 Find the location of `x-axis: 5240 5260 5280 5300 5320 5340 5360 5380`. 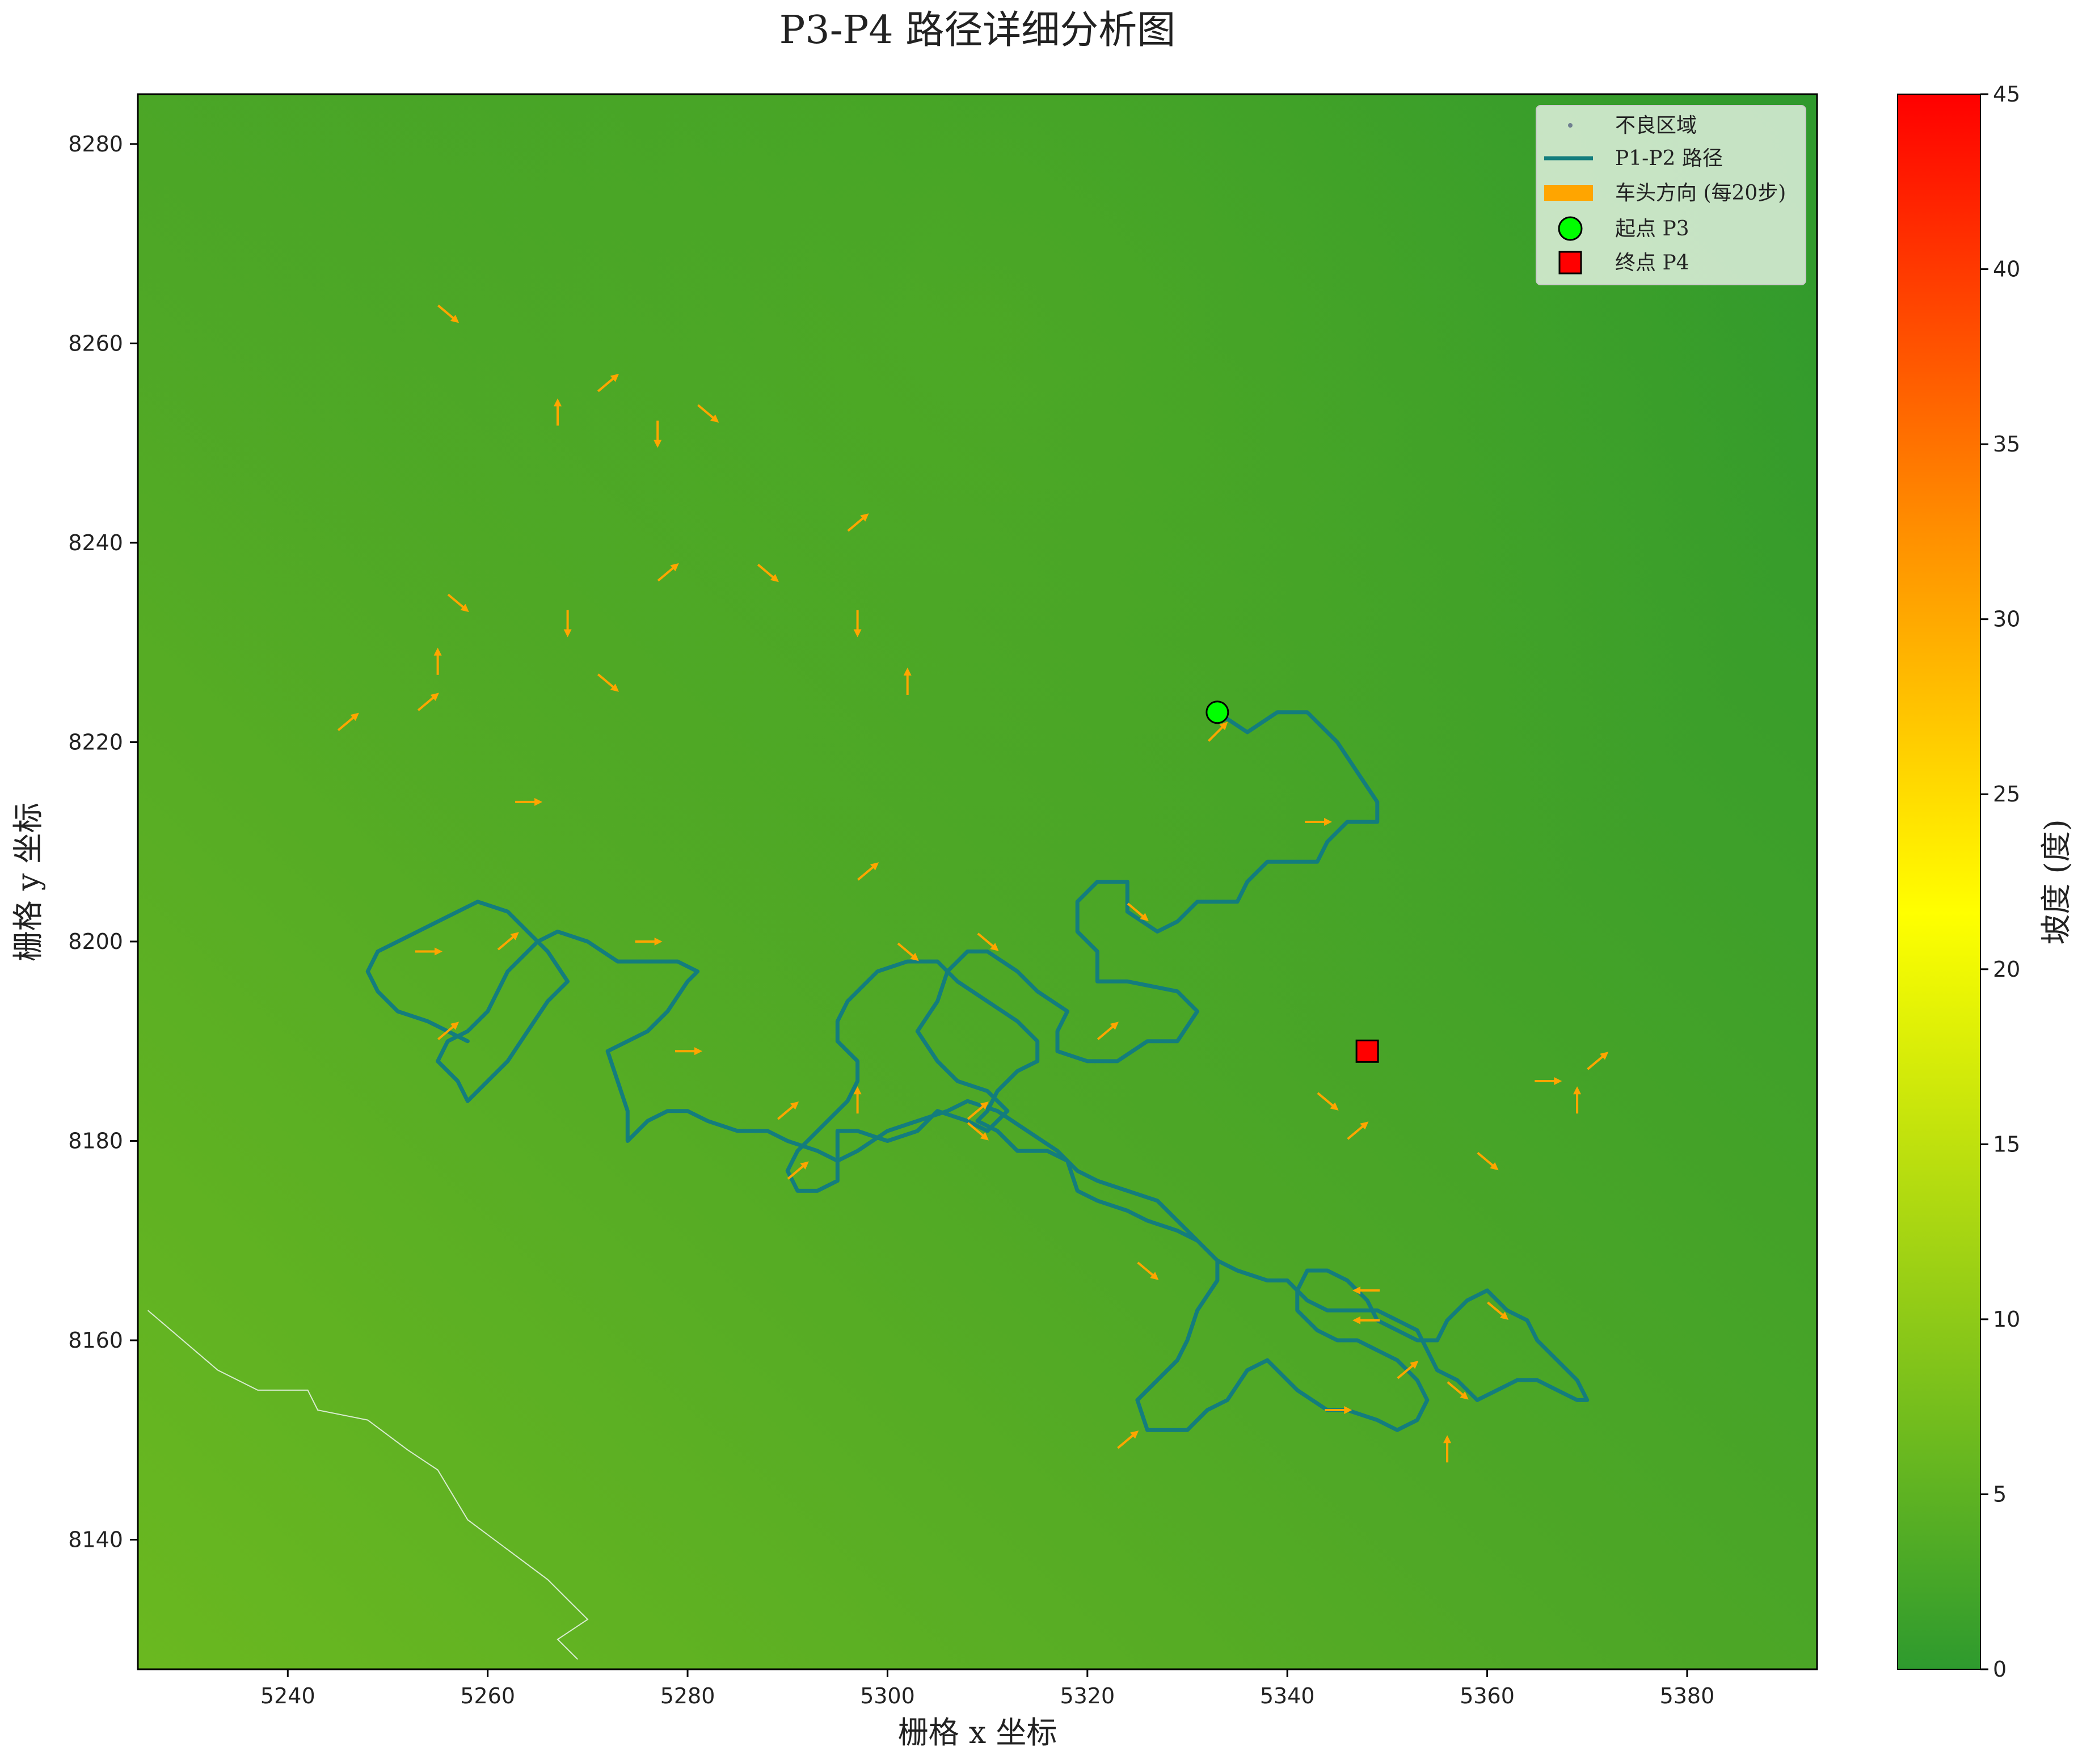

x-axis: 5240 5260 5280 5300 5320 5340 5360 5380 is located at coordinates (987, 1688).